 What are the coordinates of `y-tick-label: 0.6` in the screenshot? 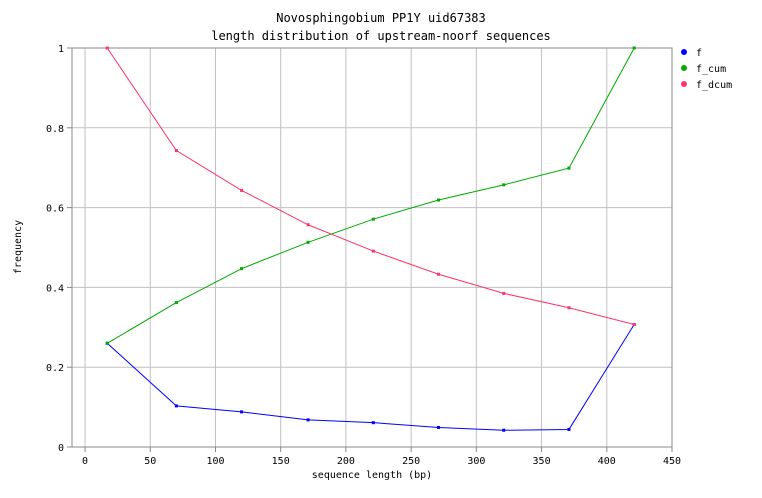 It's located at (55, 209).